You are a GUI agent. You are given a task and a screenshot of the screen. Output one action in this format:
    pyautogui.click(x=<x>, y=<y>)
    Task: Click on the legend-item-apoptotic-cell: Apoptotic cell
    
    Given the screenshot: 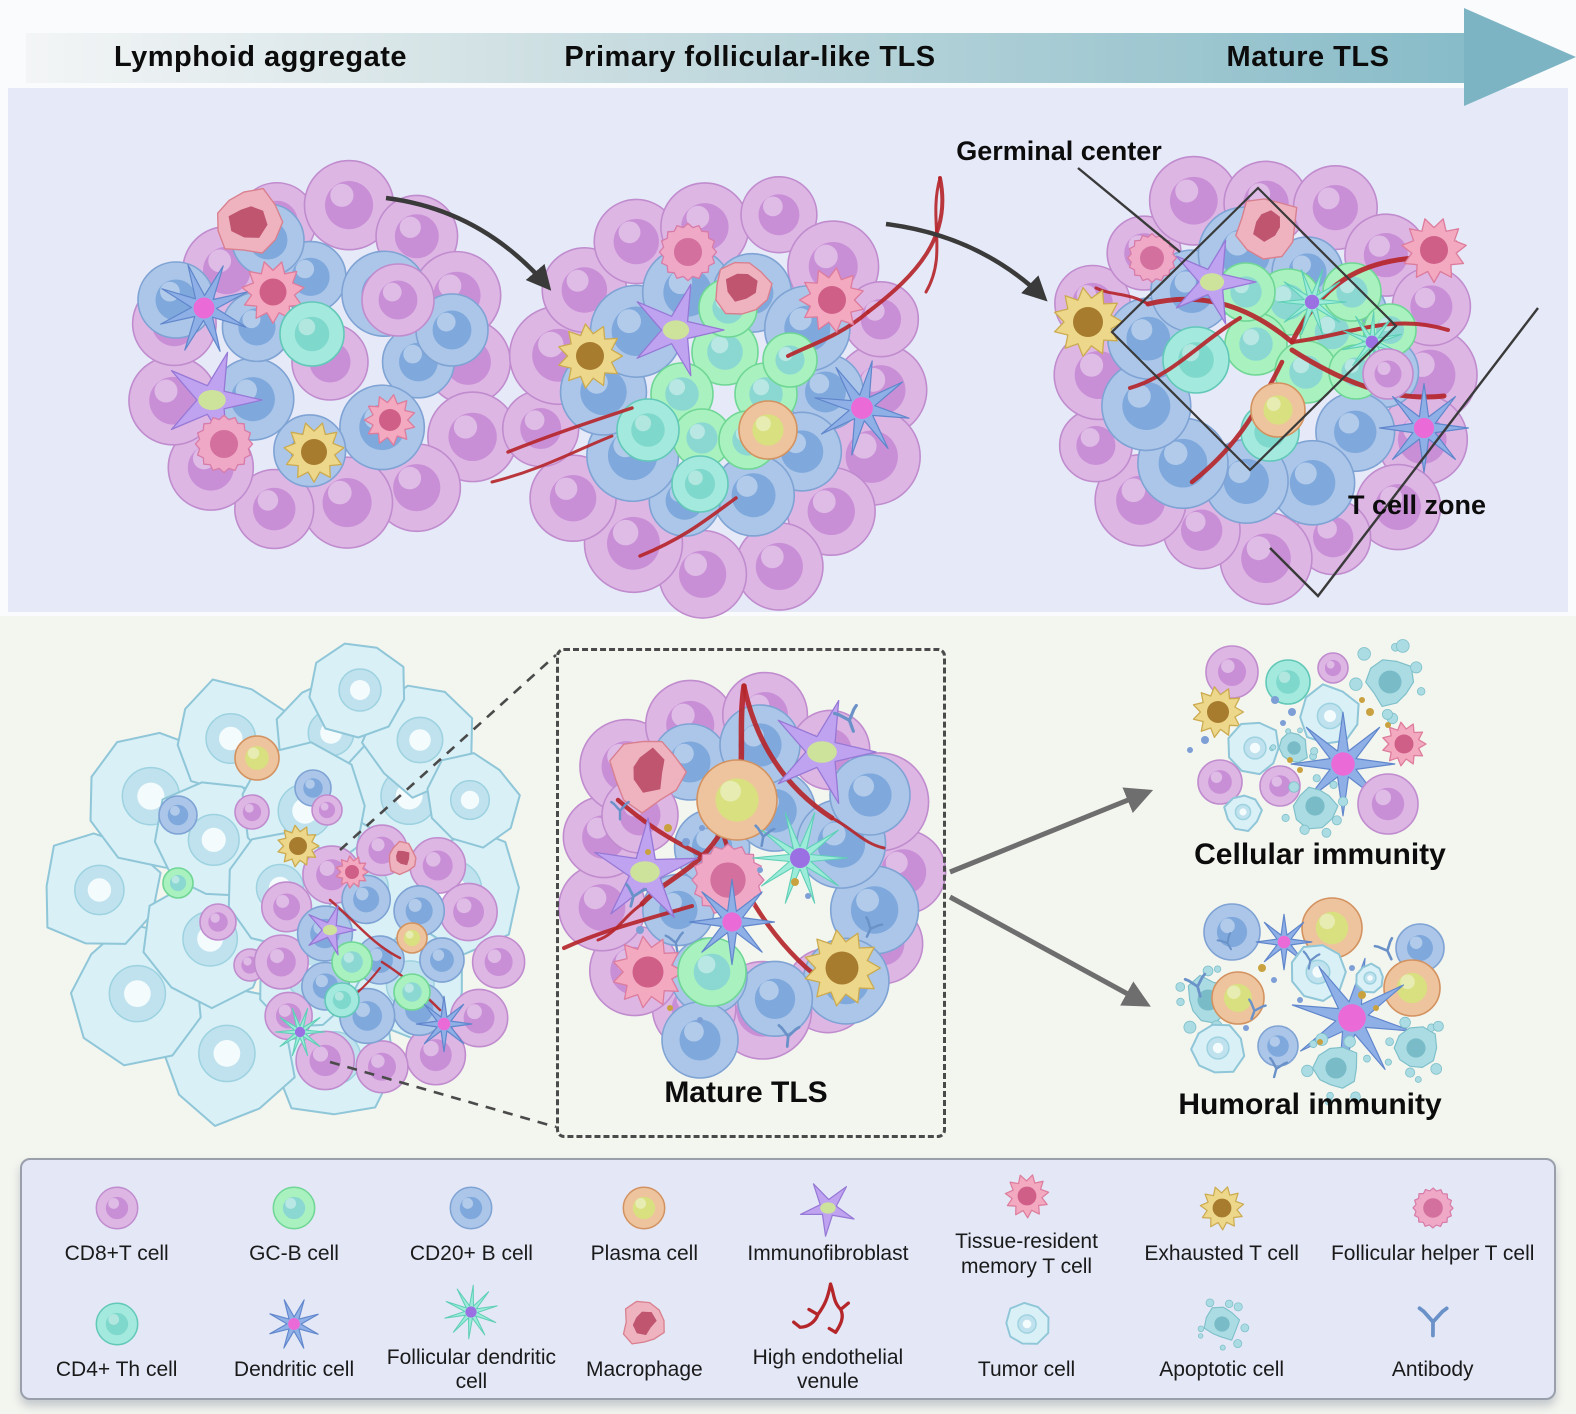 What is the action you would take?
    pyautogui.click(x=1221, y=1337)
    